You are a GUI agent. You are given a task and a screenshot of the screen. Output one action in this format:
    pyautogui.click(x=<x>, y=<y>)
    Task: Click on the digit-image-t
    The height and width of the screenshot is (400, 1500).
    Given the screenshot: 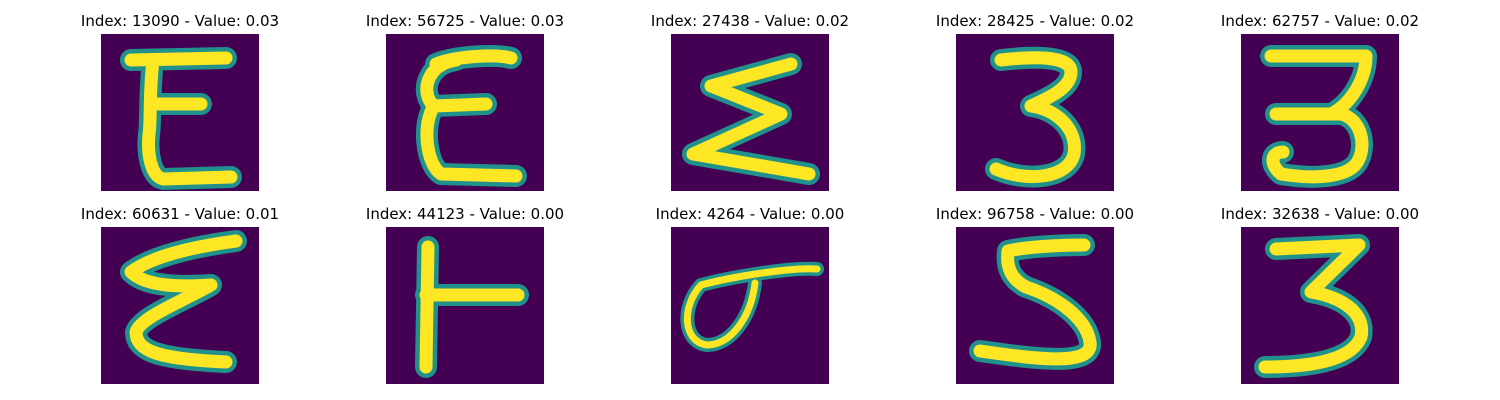 What is the action you would take?
    pyautogui.click(x=465, y=305)
    